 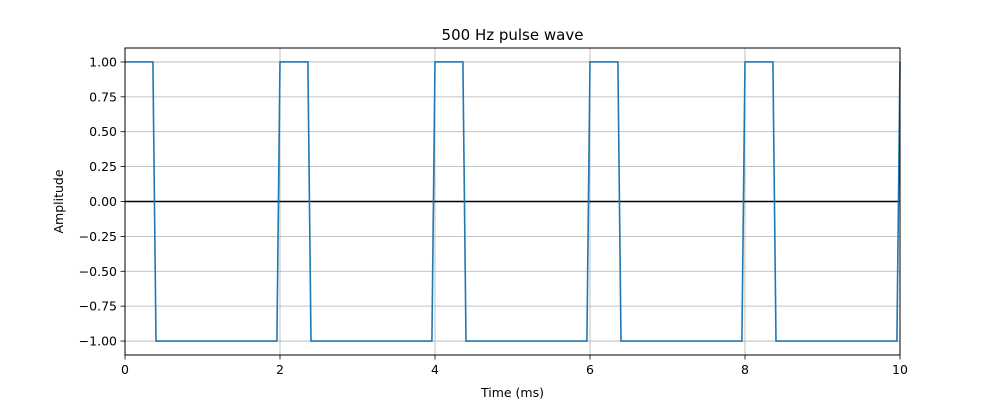 What do you see at coordinates (125, 369) in the screenshot?
I see `x-tick-label: 0` at bounding box center [125, 369].